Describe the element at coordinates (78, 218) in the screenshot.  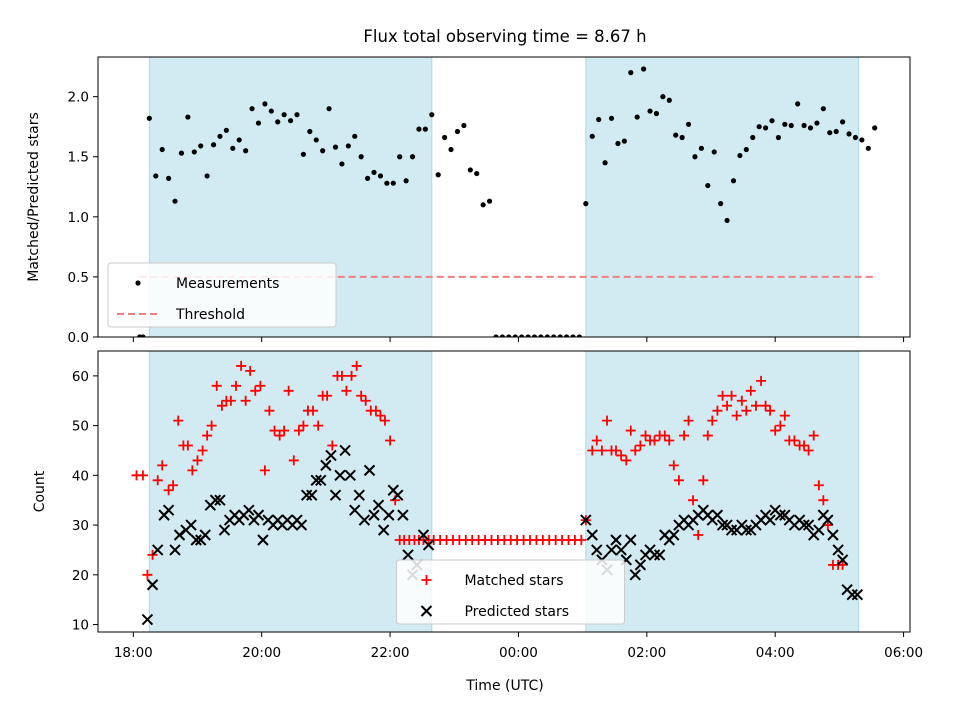
I see `y-tick-label: 1.0` at that location.